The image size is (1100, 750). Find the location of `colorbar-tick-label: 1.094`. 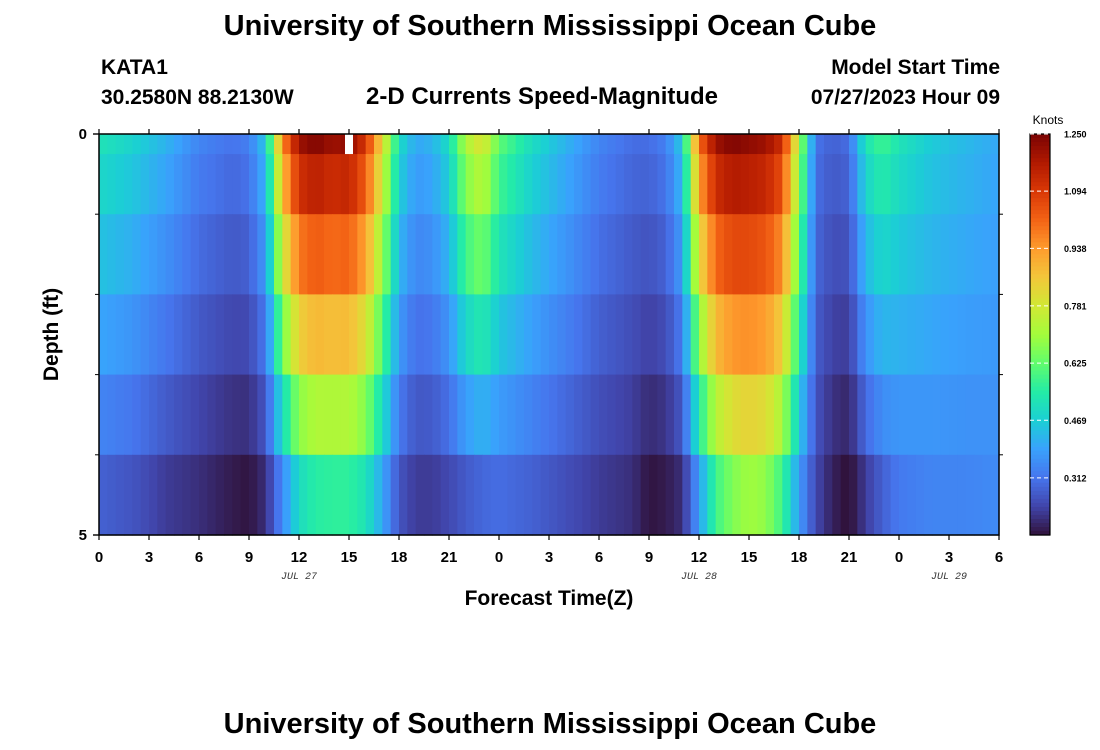

colorbar-tick-label: 1.094 is located at coordinates (1075, 192).